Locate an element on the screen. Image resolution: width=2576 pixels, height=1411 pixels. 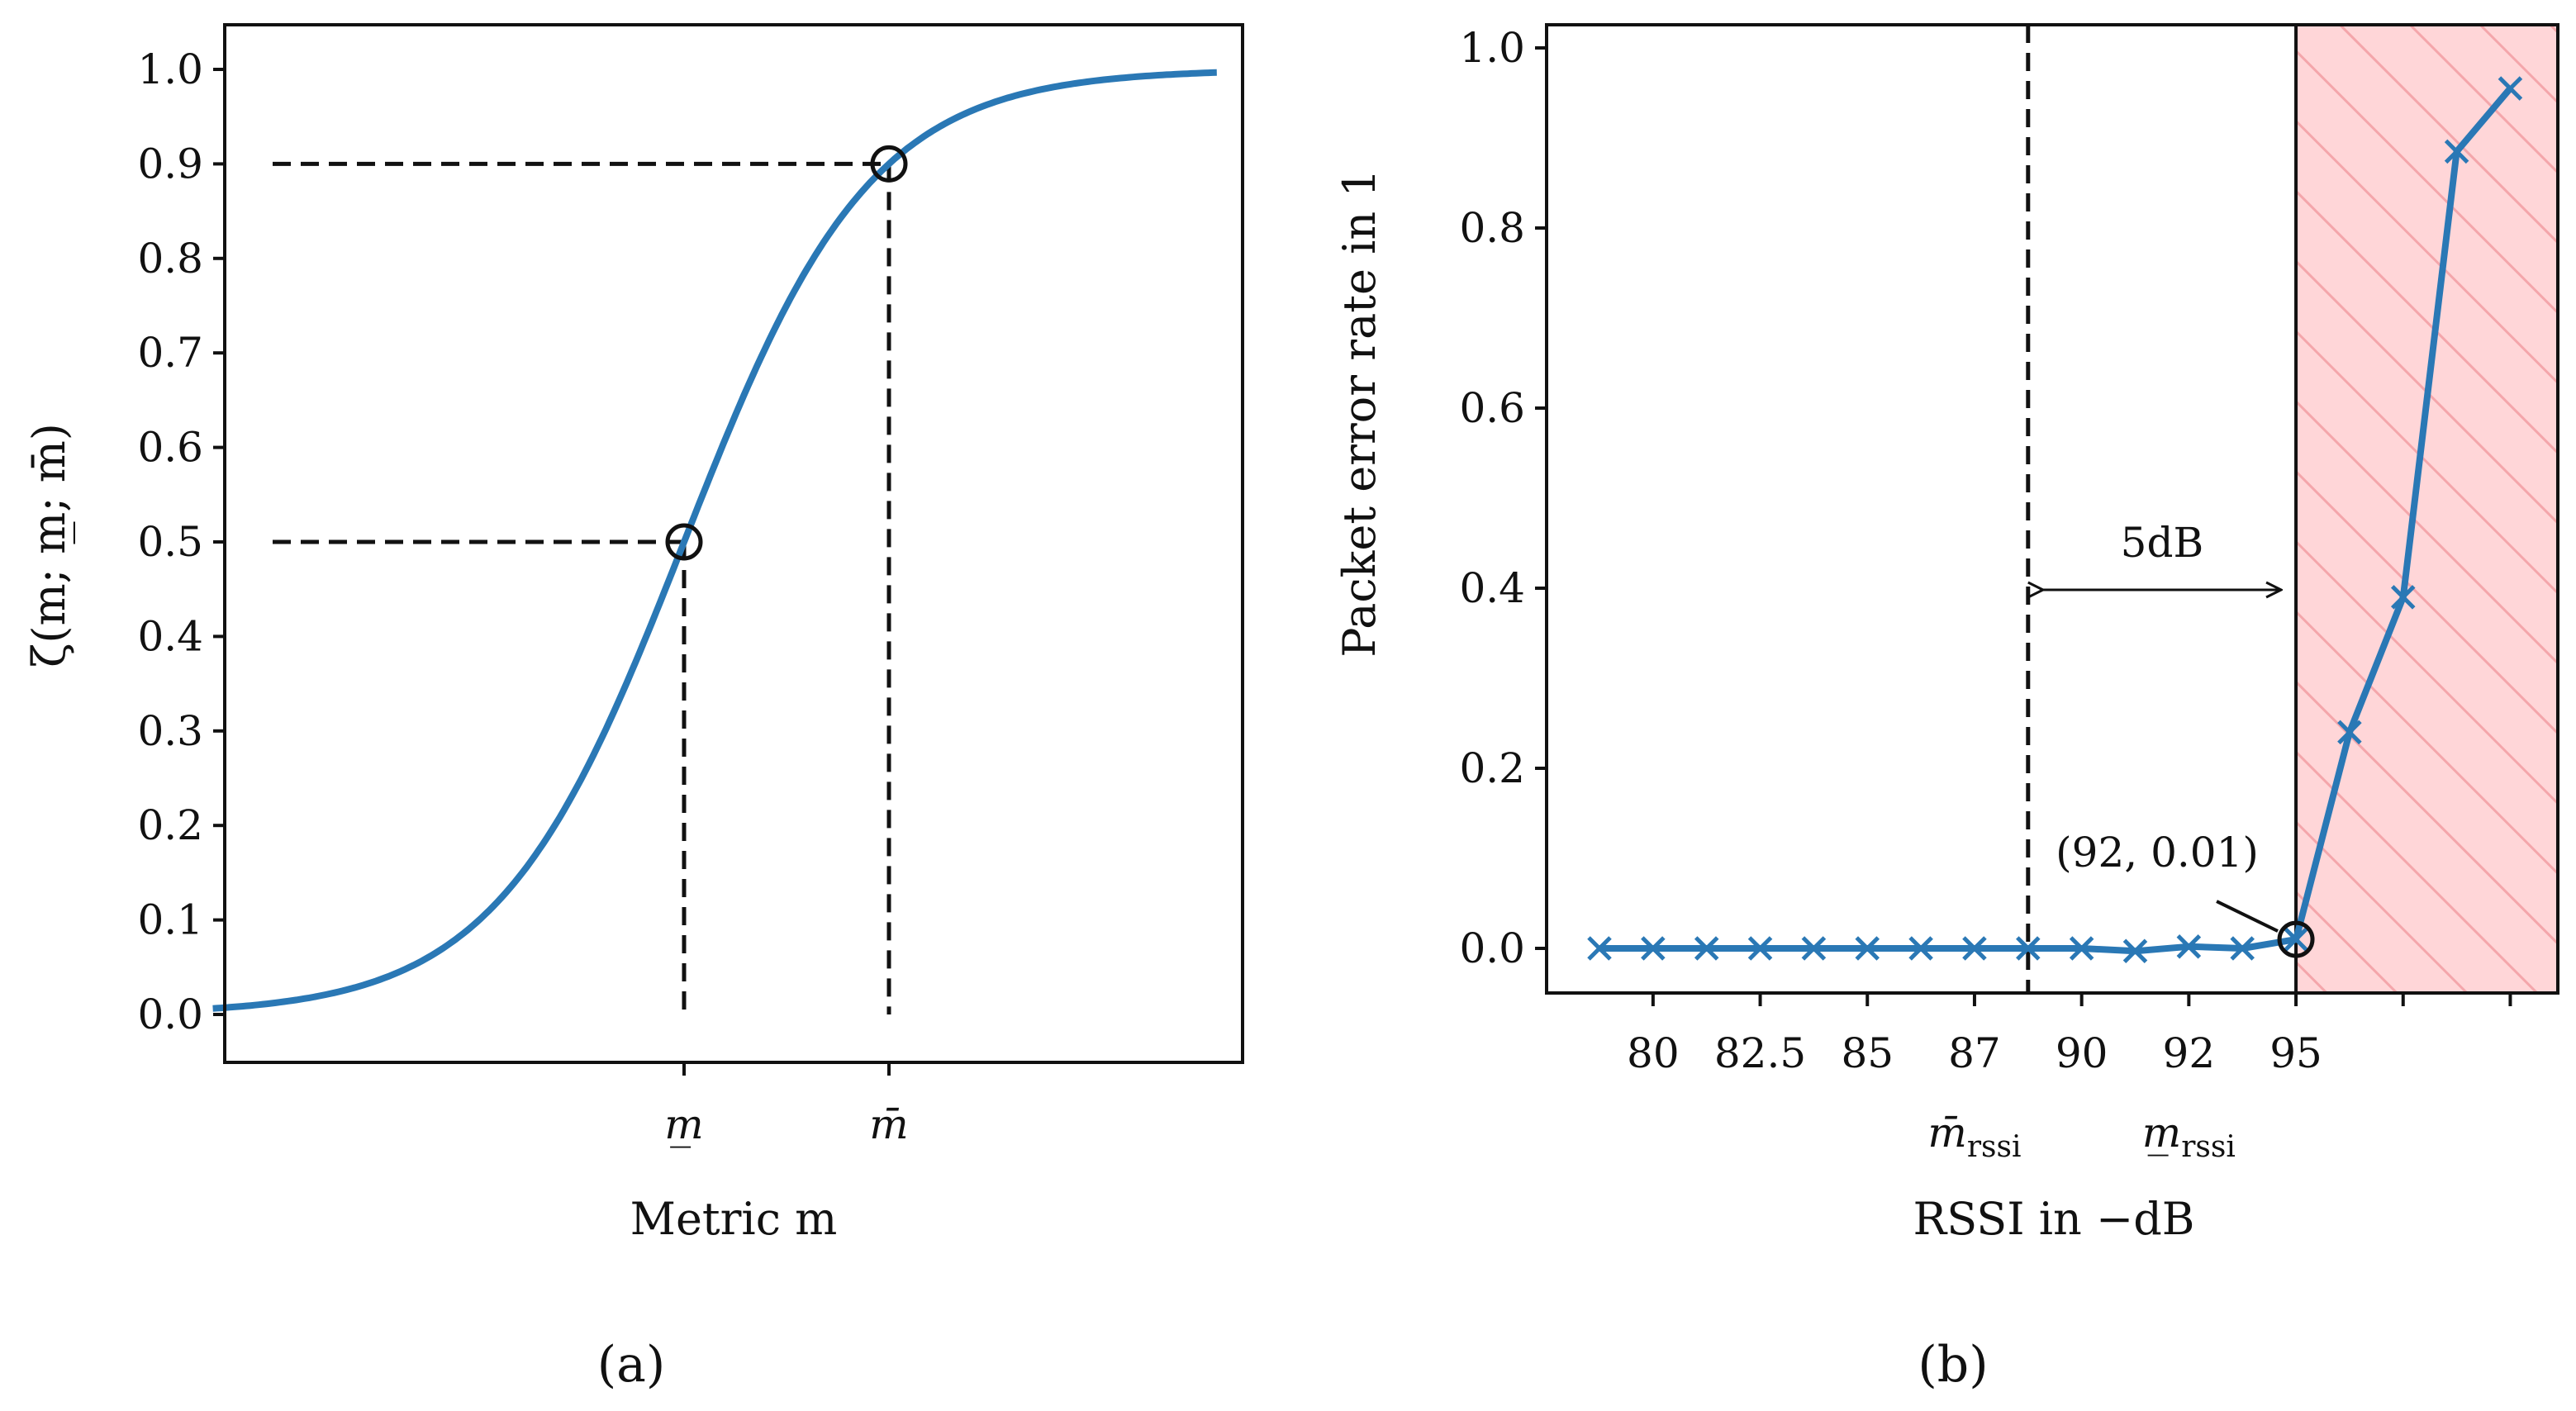
panel-a-y-axis-label: ζ(m; m̲; m̄) is located at coordinates (49, 545).